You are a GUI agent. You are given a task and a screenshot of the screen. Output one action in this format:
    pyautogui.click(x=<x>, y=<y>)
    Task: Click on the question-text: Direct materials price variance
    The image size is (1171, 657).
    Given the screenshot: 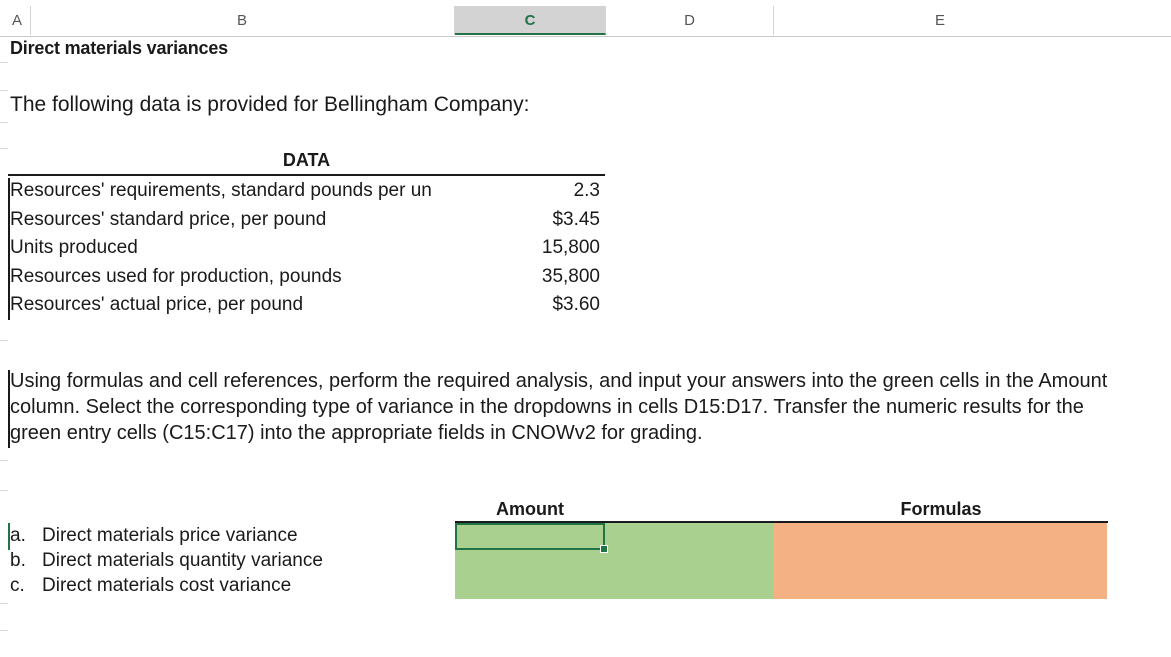 What is the action you would take?
    pyautogui.click(x=170, y=535)
    